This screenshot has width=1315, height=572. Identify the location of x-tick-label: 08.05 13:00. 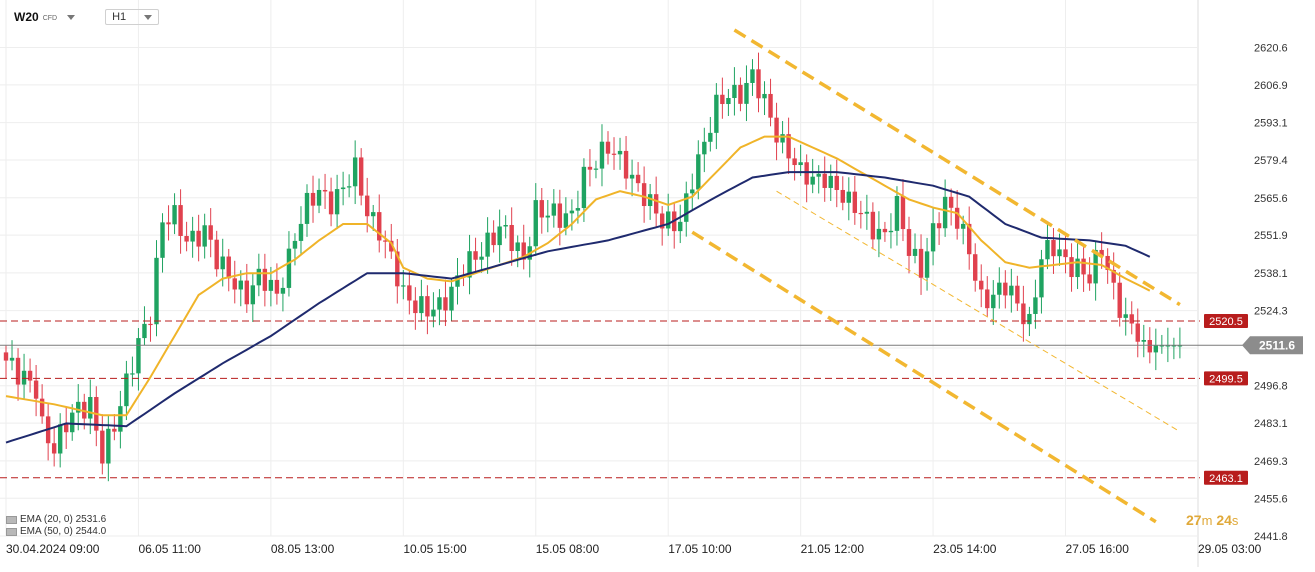
(303, 549).